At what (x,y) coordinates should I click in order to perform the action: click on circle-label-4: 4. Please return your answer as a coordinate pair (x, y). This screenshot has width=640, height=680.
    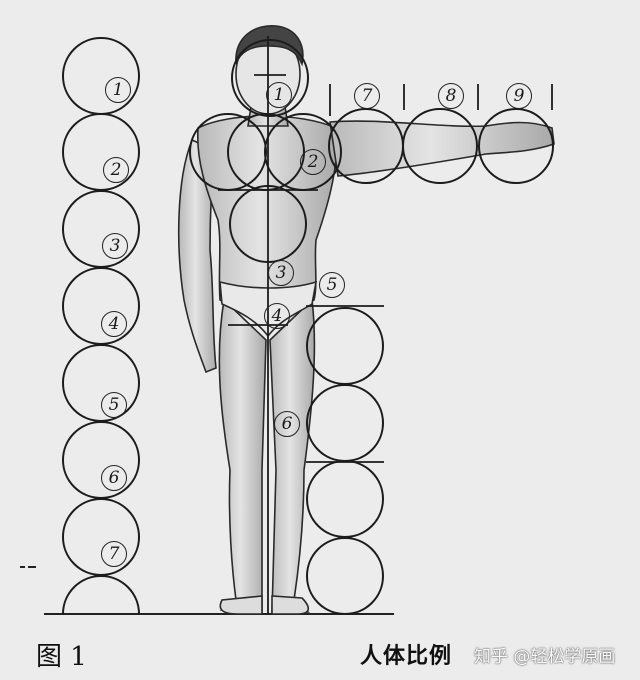
    Looking at the image, I should click on (114, 324).